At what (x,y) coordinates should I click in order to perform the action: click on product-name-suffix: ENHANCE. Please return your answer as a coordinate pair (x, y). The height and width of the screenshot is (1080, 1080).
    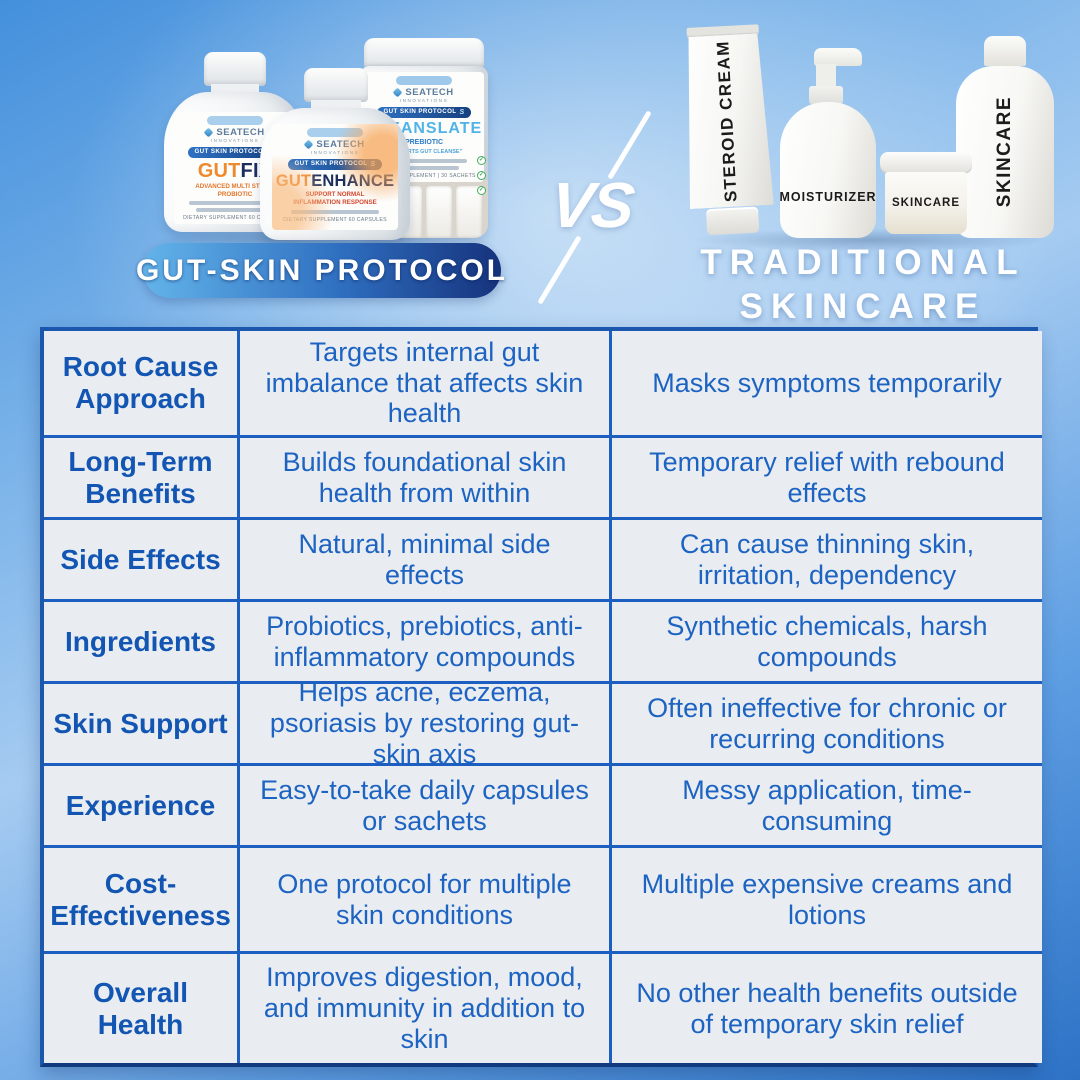
    Looking at the image, I should click on (353, 180).